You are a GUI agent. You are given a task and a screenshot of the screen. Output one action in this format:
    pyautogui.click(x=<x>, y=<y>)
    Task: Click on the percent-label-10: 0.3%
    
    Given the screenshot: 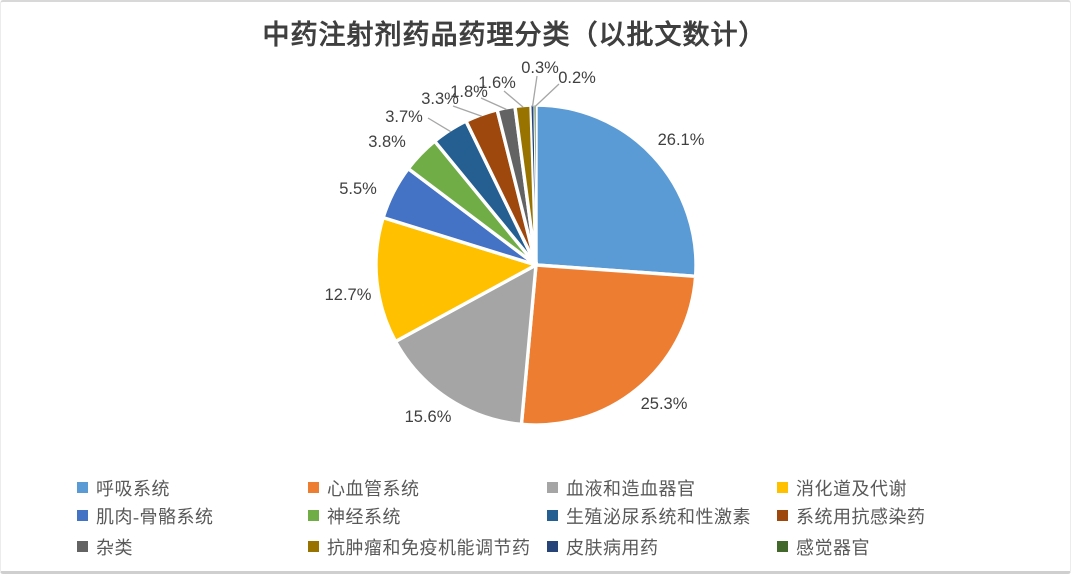 What is the action you would take?
    pyautogui.click(x=540, y=68)
    